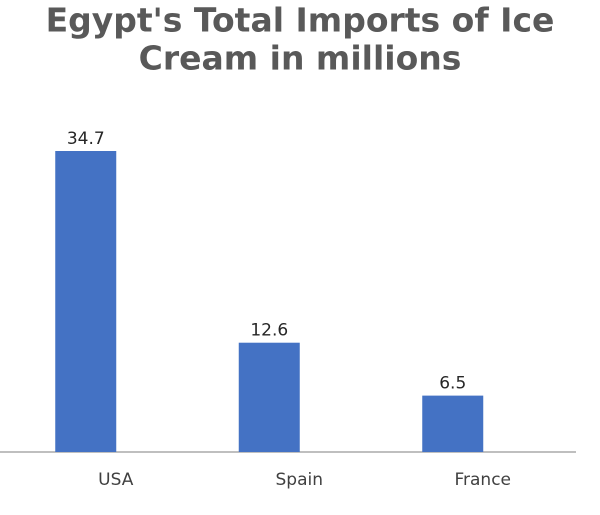 The image size is (600, 515). Describe the element at coordinates (300, 20) in the screenshot. I see `chart-title: Egypt's Total Imports of Ice` at that location.